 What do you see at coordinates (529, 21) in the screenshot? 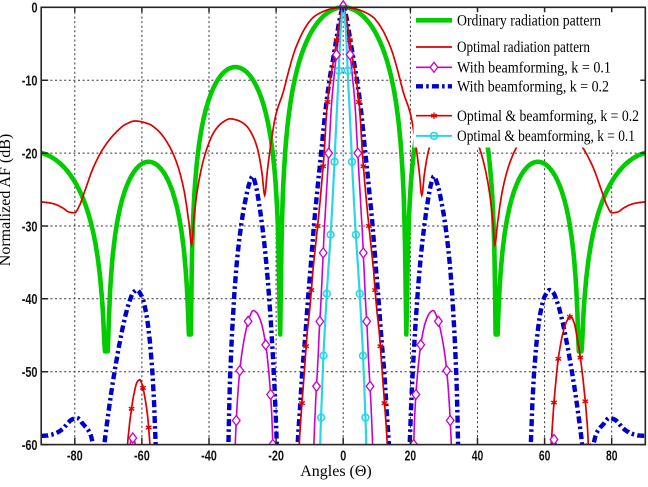
I see `svg-text: Ordinary radiation pattern` at bounding box center [529, 21].